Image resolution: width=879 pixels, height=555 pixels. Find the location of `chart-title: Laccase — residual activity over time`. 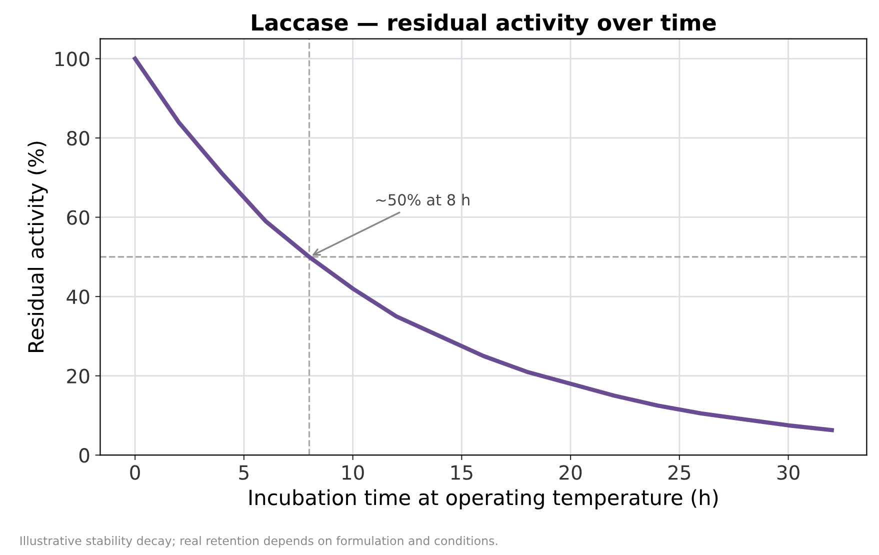

chart-title: Laccase — residual activity over time is located at coordinates (484, 25).